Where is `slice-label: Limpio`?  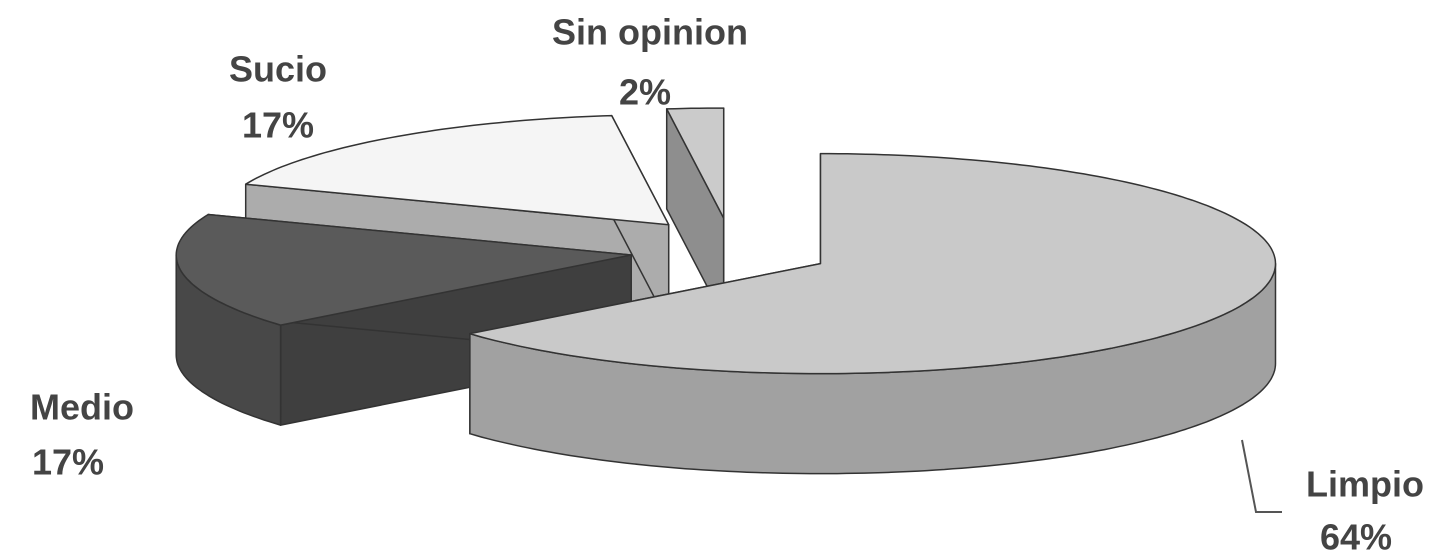 slice-label: Limpio is located at coordinates (1365, 484).